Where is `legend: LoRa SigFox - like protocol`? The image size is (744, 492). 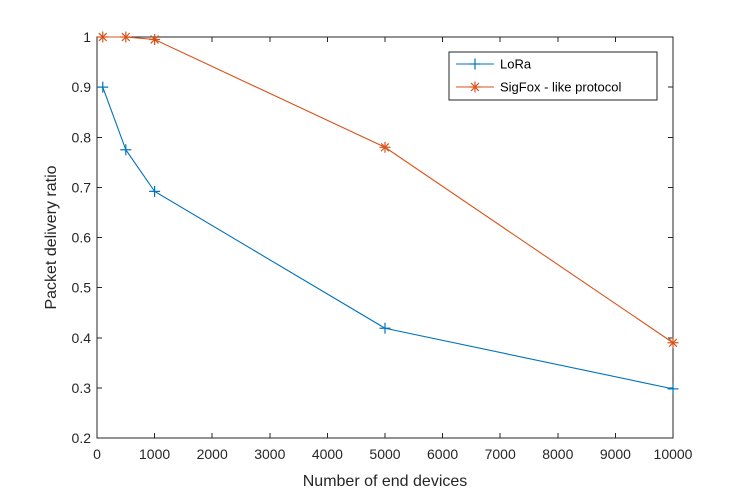 legend: LoRa SigFox - like protocol is located at coordinates (553, 76).